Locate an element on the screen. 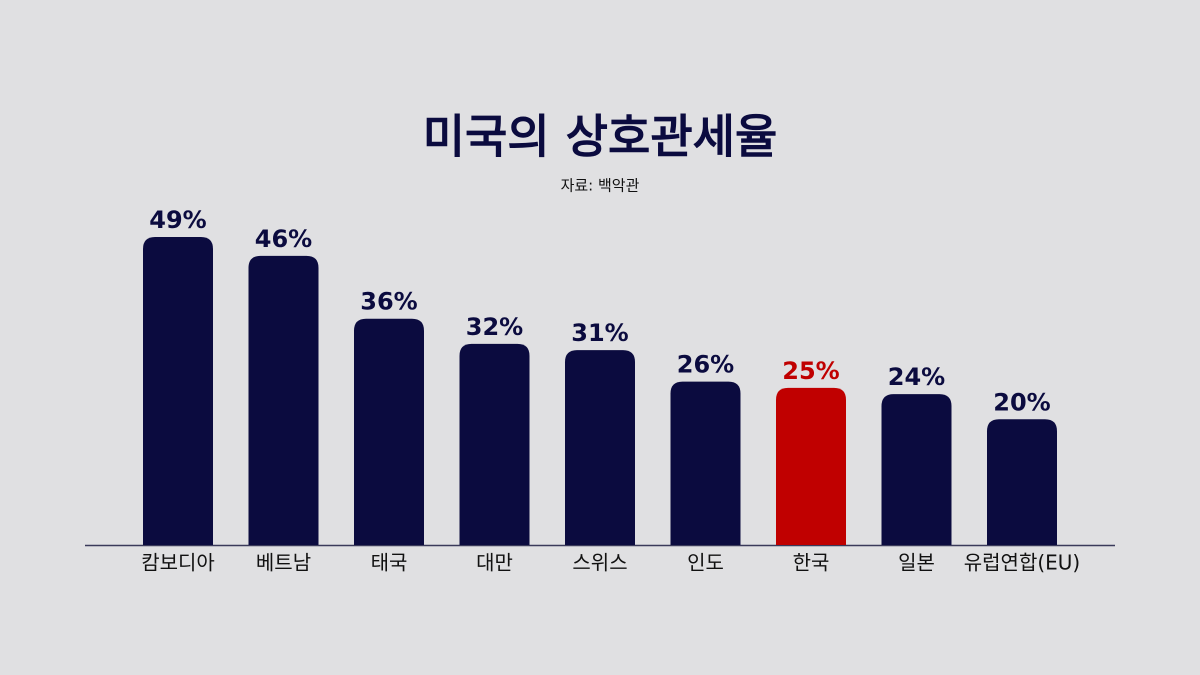 This screenshot has width=1200, height=675. x-tick-label: 태국 is located at coordinates (389, 563).